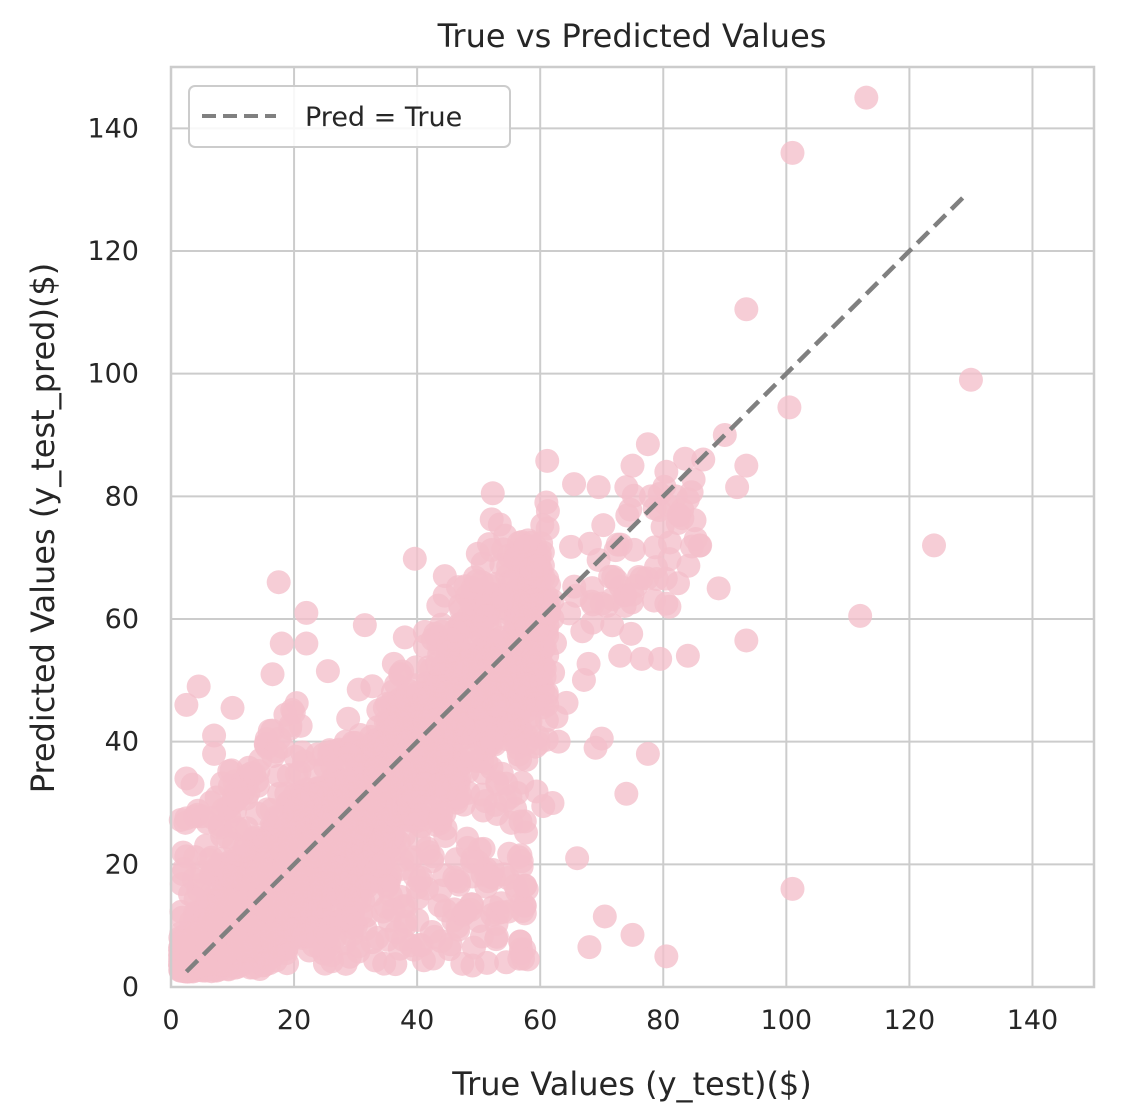 The width and height of the screenshot is (1122, 1120). Describe the element at coordinates (787, 1020) in the screenshot. I see `x-tick-label: 100` at that location.